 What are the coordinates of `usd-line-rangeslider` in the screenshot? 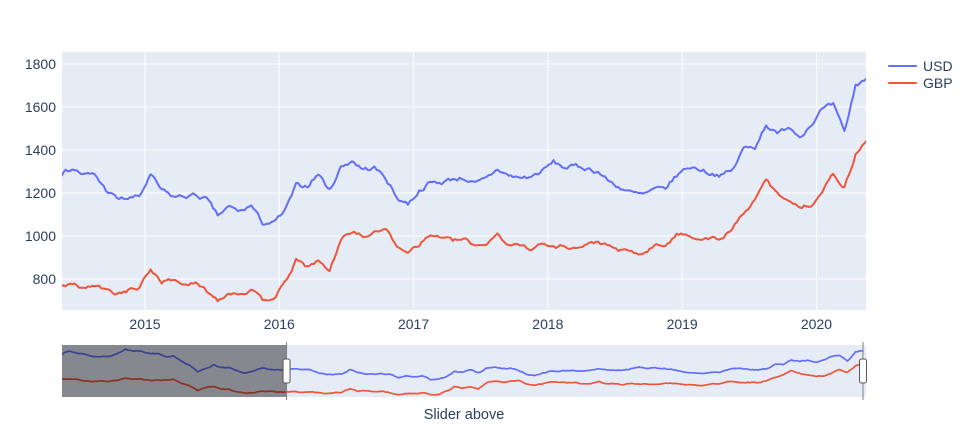 It's located at (463, 364).